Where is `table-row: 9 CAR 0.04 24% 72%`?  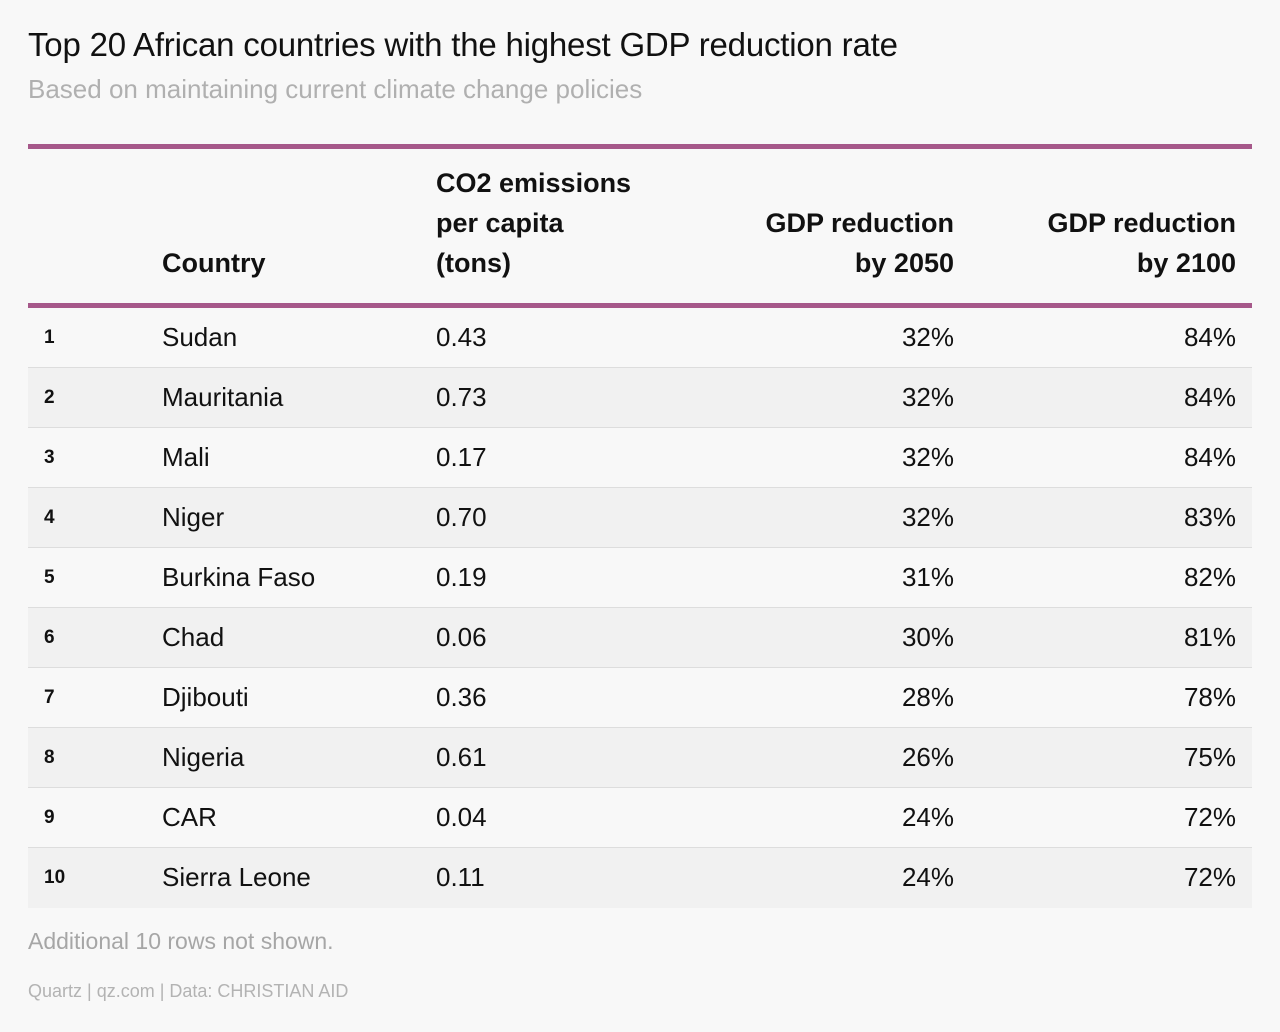 table-row: 9 CAR 0.04 24% 72% is located at coordinates (640, 818).